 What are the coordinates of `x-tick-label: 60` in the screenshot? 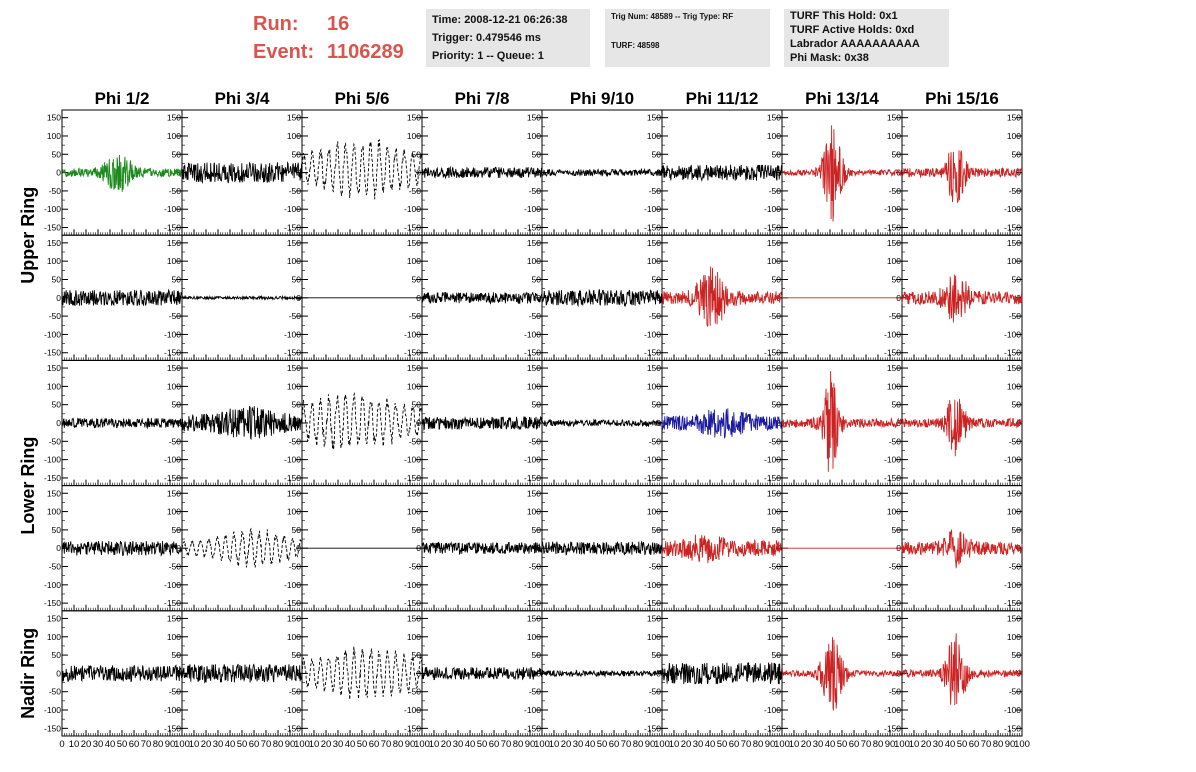 It's located at (374, 744).